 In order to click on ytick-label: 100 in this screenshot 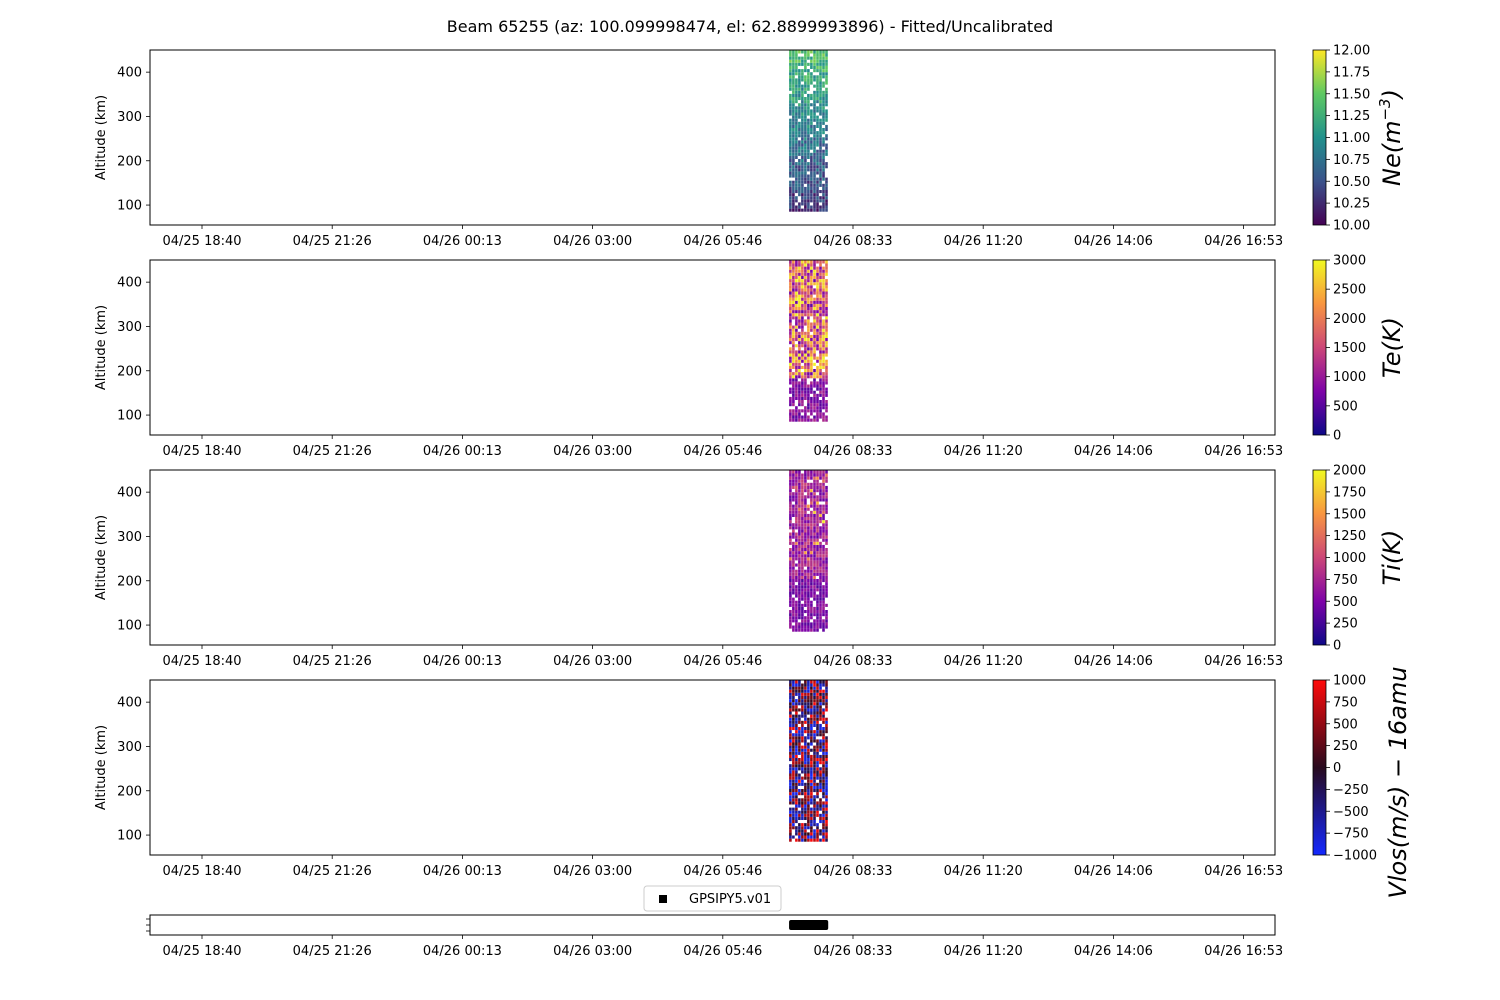, I will do `click(129, 206)`.